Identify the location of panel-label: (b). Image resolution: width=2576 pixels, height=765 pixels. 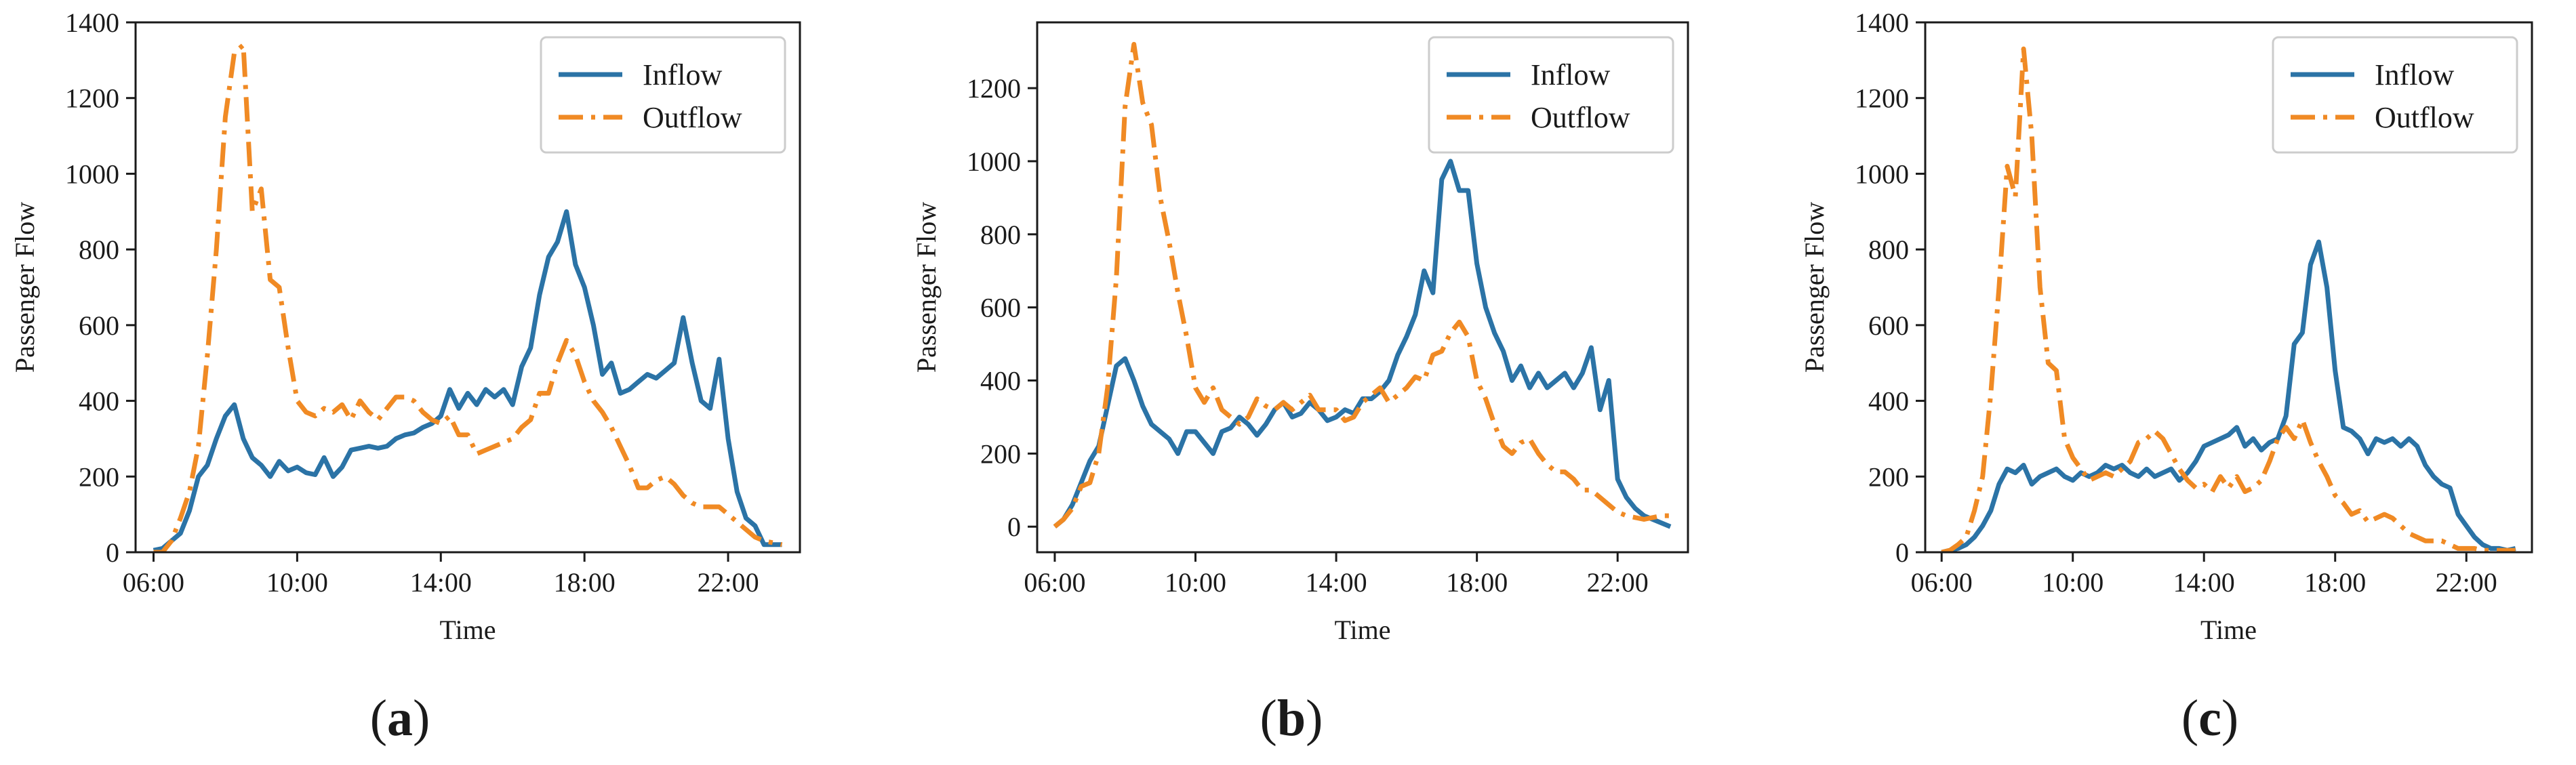
(1291, 719).